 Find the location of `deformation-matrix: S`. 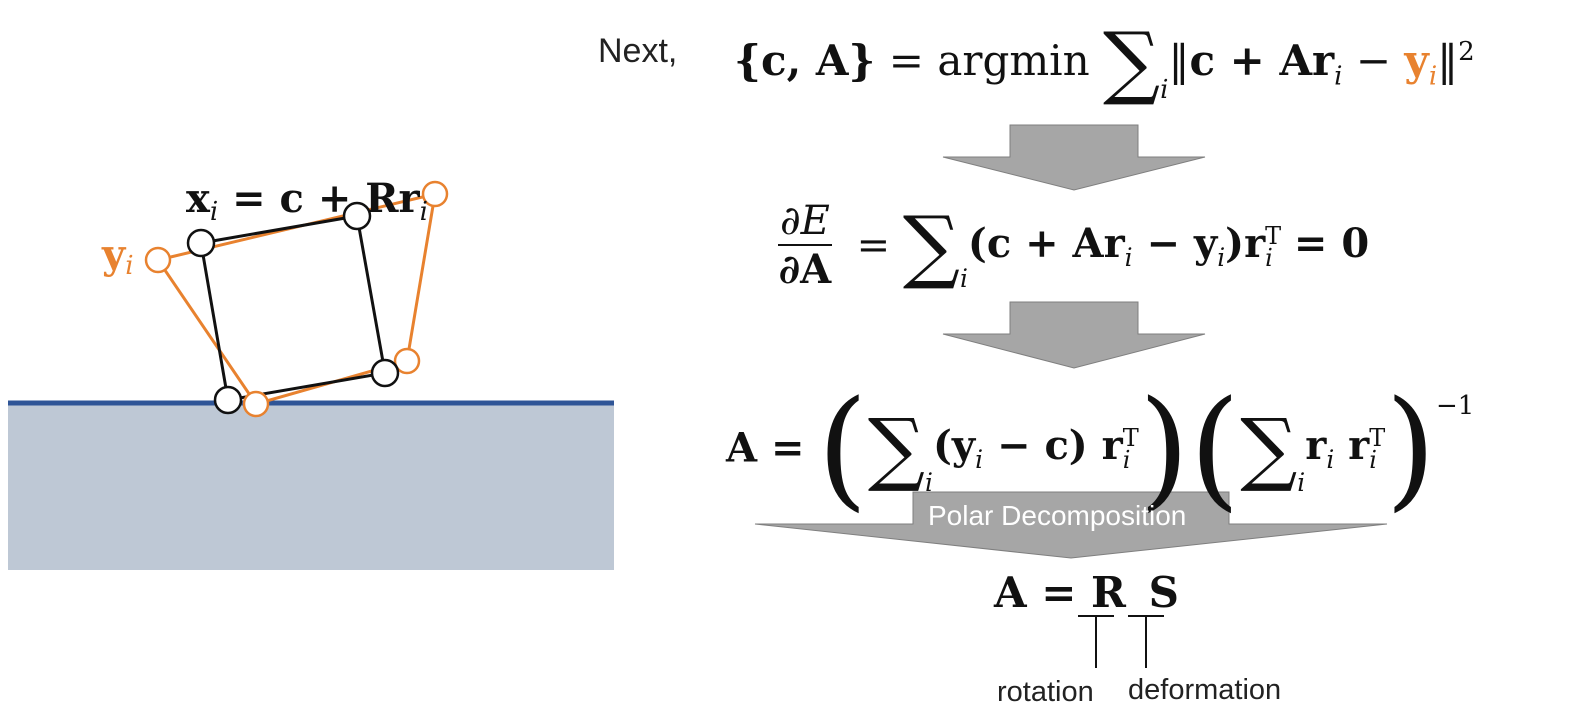

deformation-matrix: S is located at coordinates (1163, 592).